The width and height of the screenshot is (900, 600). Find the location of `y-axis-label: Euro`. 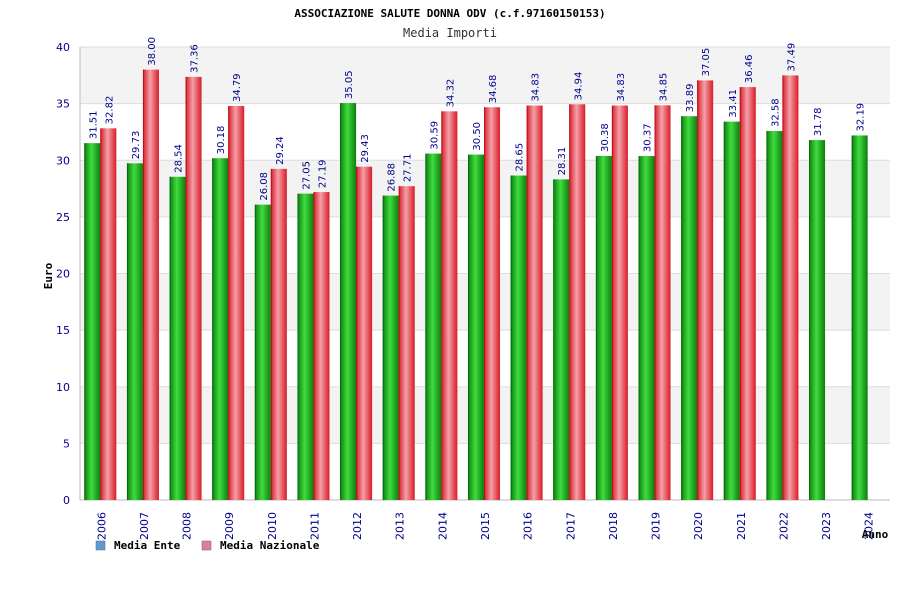

y-axis-label: Euro is located at coordinates (48, 275).